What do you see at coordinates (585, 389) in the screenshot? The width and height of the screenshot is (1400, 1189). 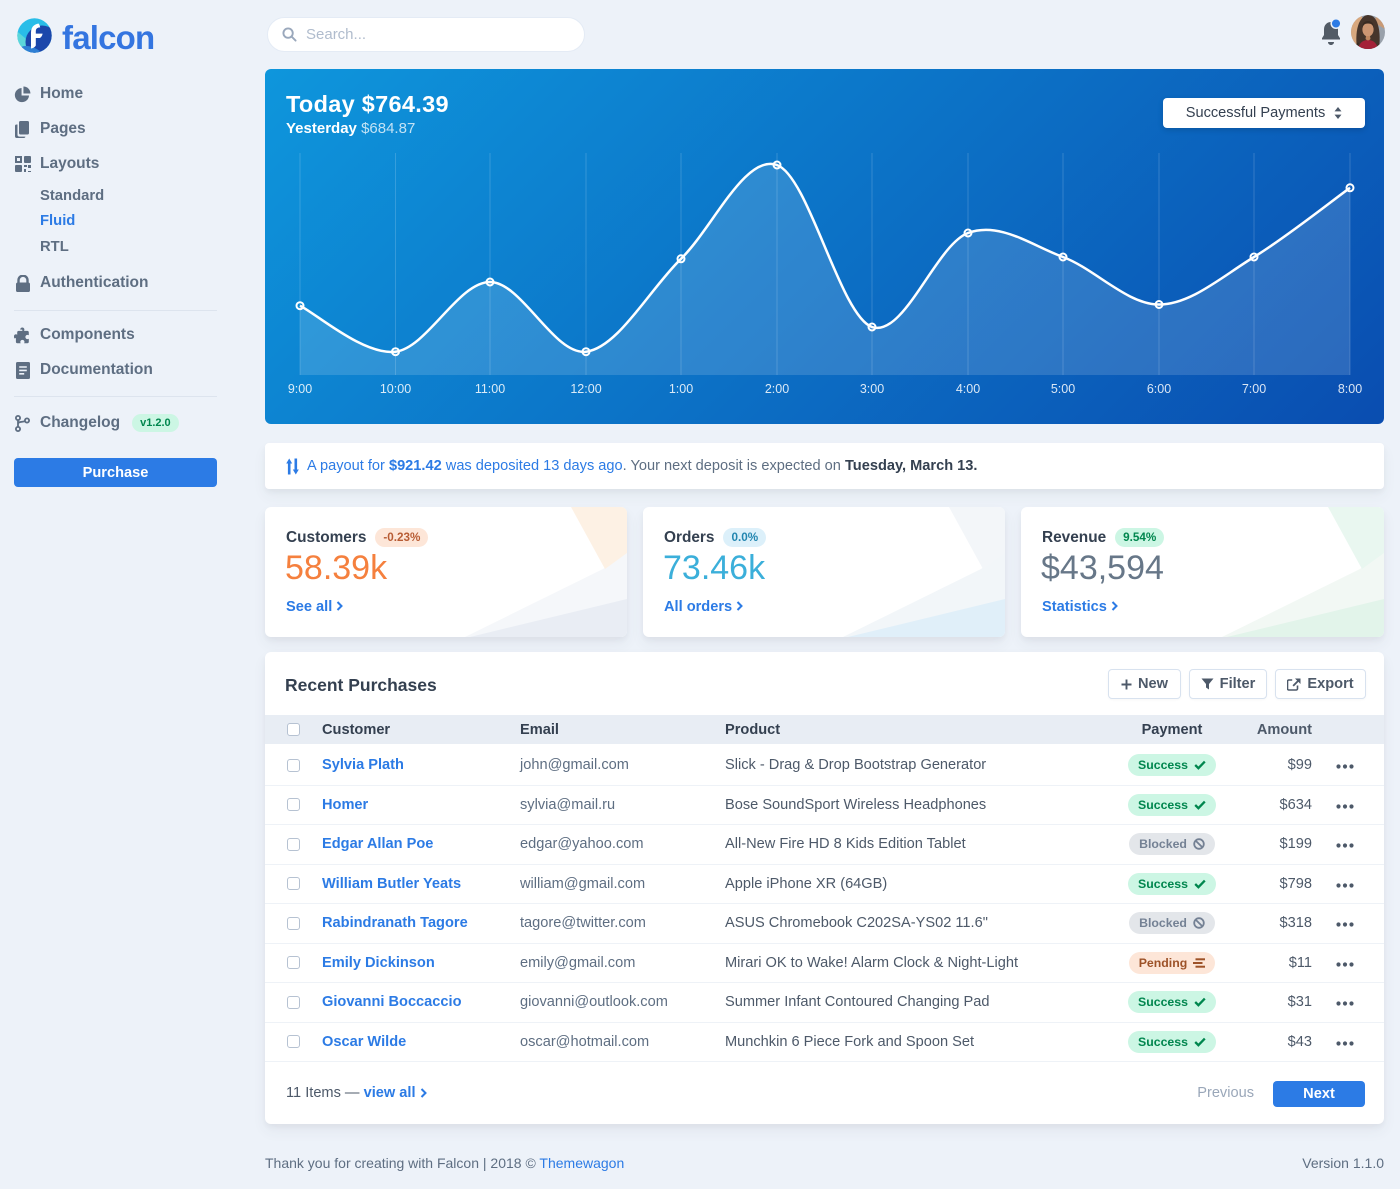 I see `svg-text: 12:00` at bounding box center [585, 389].